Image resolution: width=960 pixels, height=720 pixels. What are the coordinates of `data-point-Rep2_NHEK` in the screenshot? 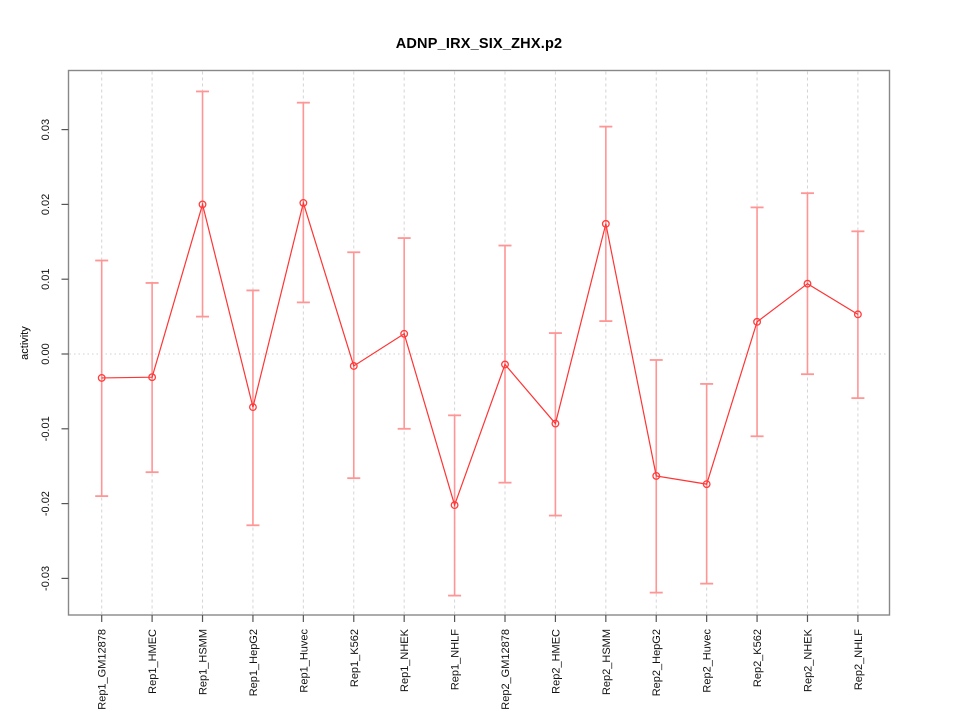 It's located at (807, 283).